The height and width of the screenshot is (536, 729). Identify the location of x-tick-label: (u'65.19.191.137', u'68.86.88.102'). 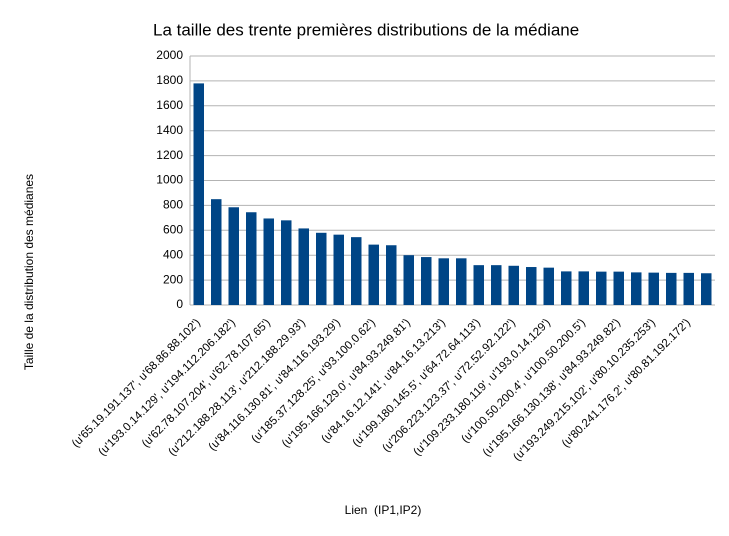
(136, 383).